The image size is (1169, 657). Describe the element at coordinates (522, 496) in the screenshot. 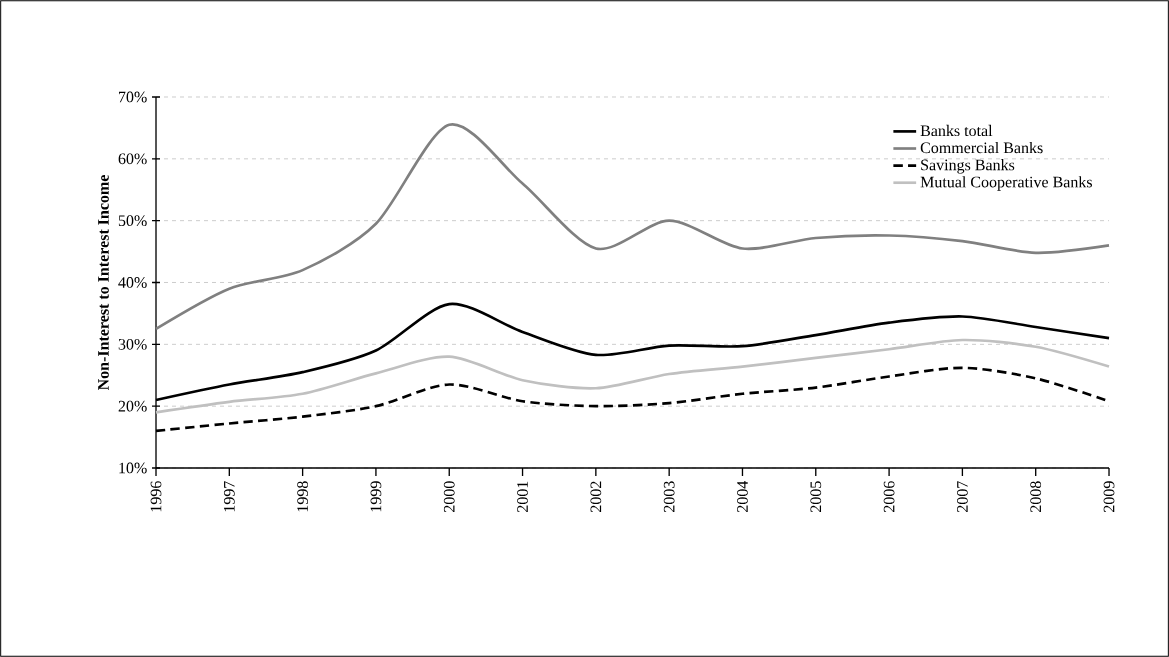

I see `x-tick-label: 2001` at that location.